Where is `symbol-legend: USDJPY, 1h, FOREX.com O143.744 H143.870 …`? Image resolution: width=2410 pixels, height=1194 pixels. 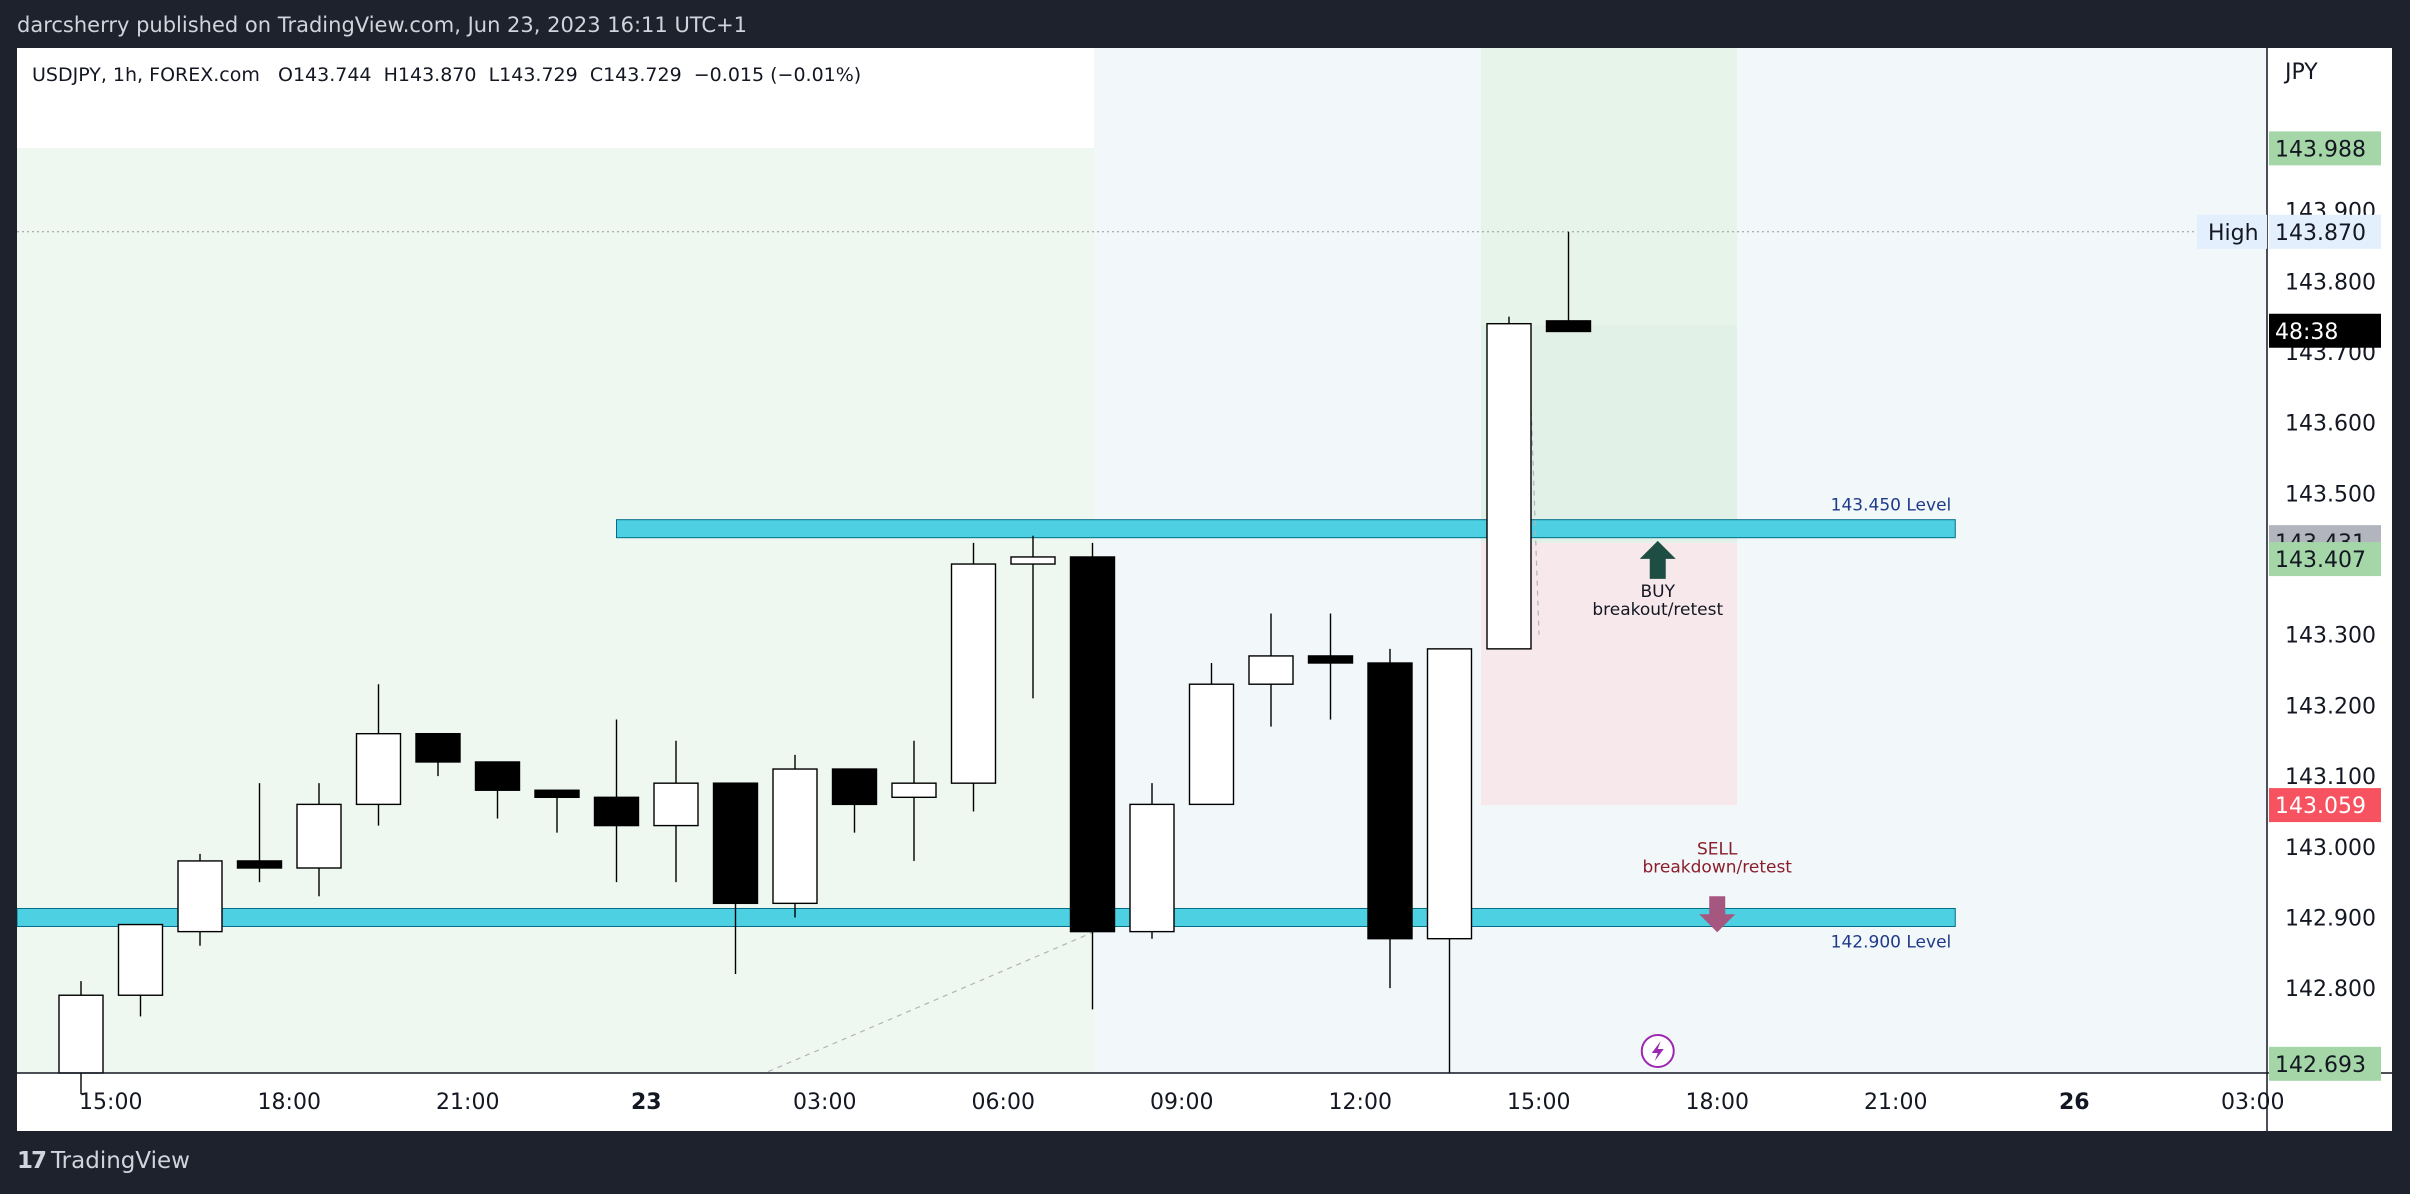 symbol-legend: USDJPY, 1h, FOREX.com O143.744 H143.870 … is located at coordinates (446, 75).